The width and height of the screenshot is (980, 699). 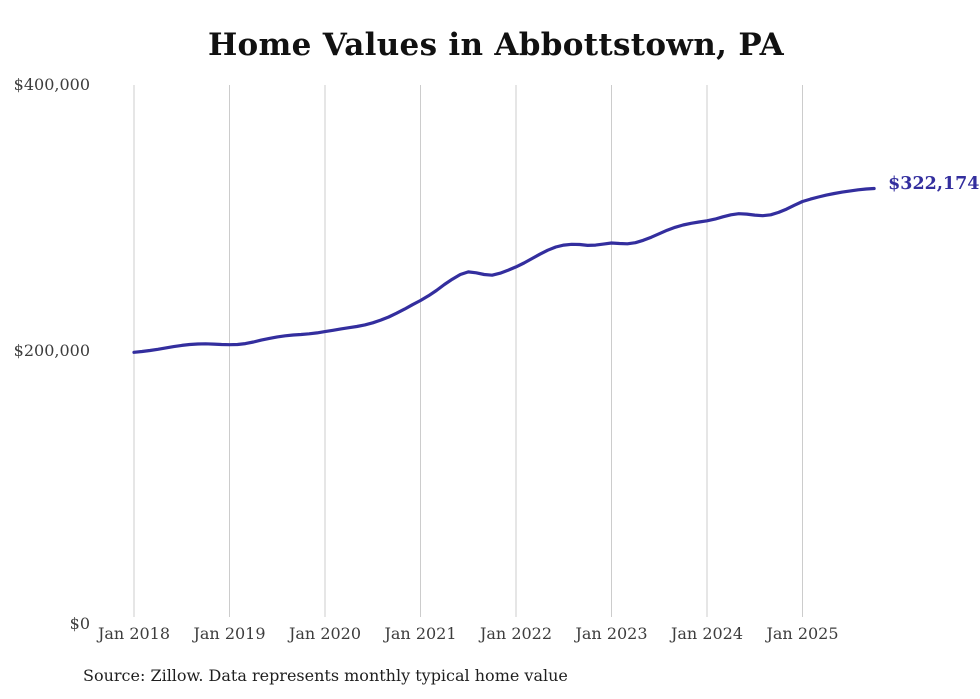 What do you see at coordinates (229, 633) in the screenshot?
I see `x-axis-tick-2019: Jan 2019` at bounding box center [229, 633].